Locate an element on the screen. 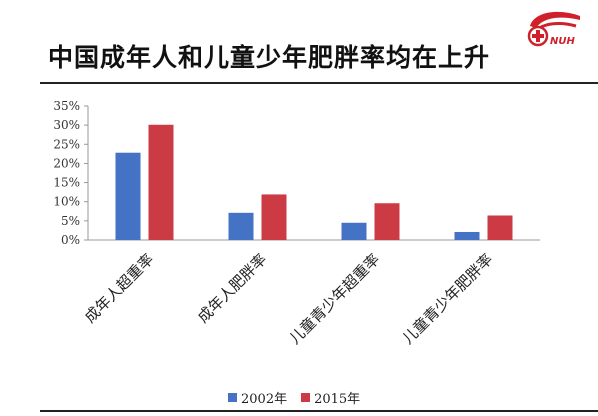 The image size is (598, 416). x-category-label: 成年人超重率 is located at coordinates (119, 288).